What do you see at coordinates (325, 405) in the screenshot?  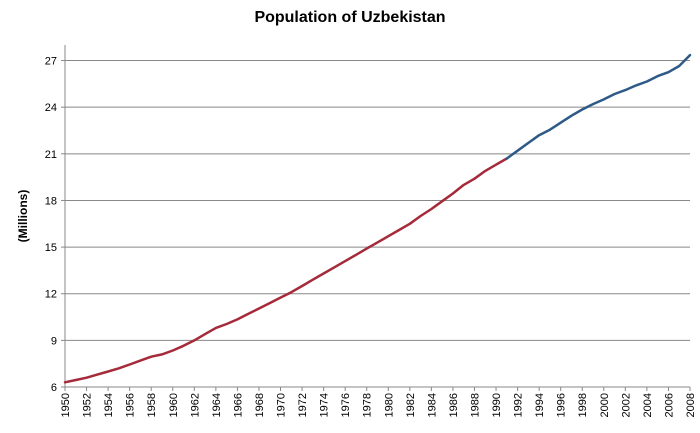 I see `xtick-label-1974: 1974` at bounding box center [325, 405].